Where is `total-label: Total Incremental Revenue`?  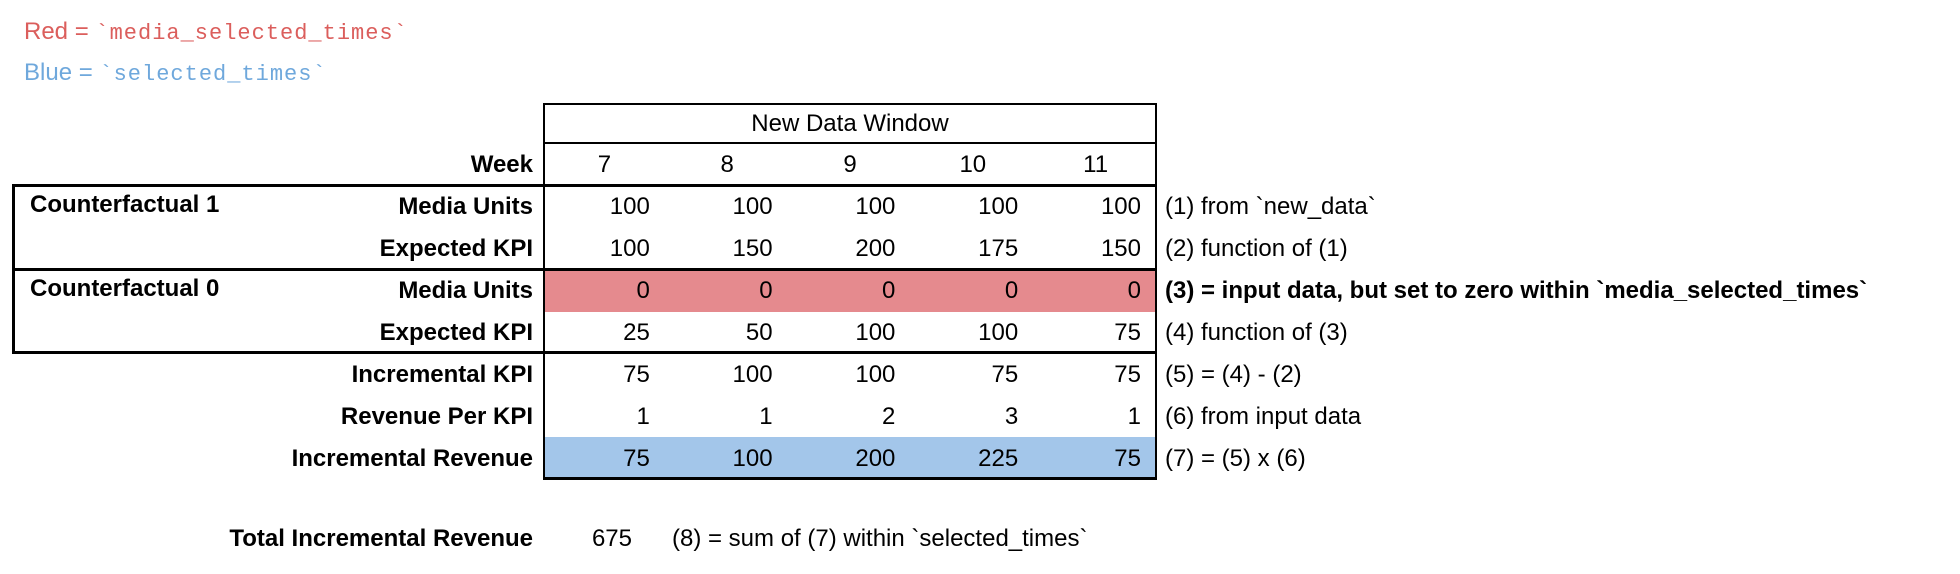
total-label: Total Incremental Revenue is located at coordinates (381, 538).